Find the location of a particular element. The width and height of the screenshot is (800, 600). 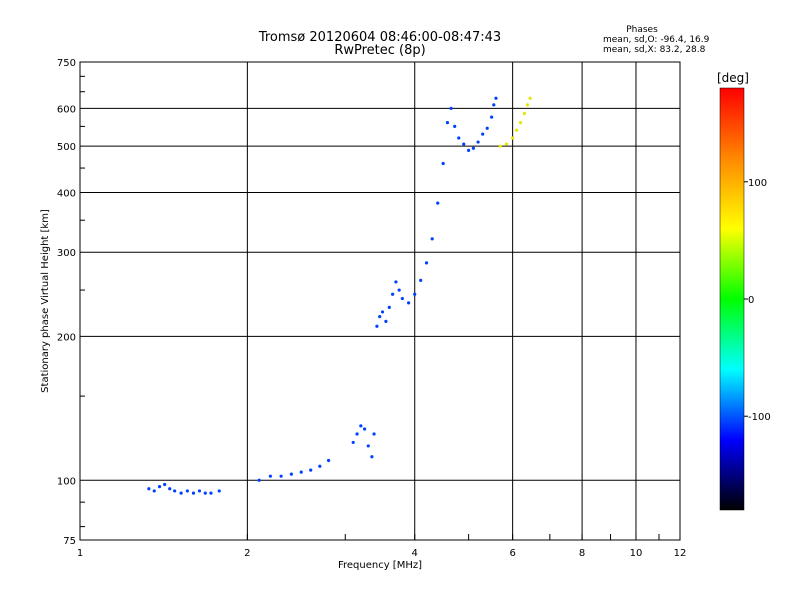

x-tick-label: 4 is located at coordinates (415, 553).